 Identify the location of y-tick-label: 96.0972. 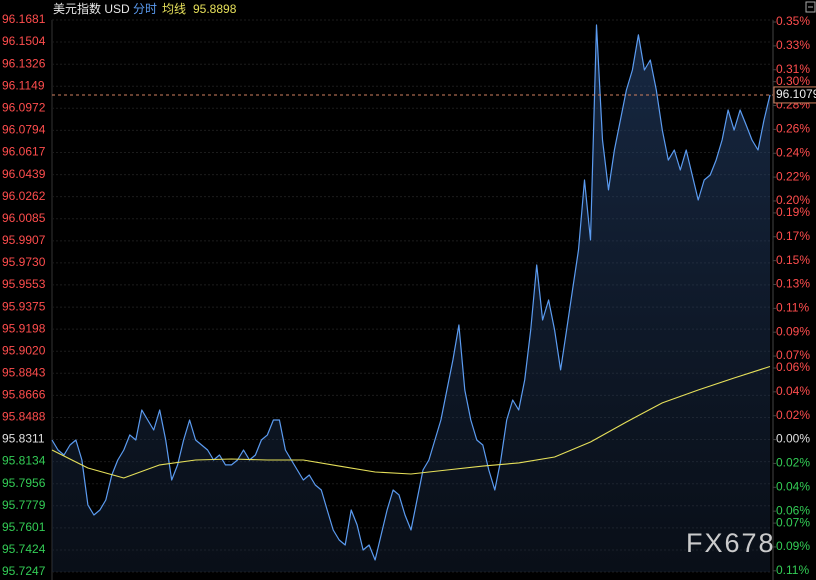
(24, 107).